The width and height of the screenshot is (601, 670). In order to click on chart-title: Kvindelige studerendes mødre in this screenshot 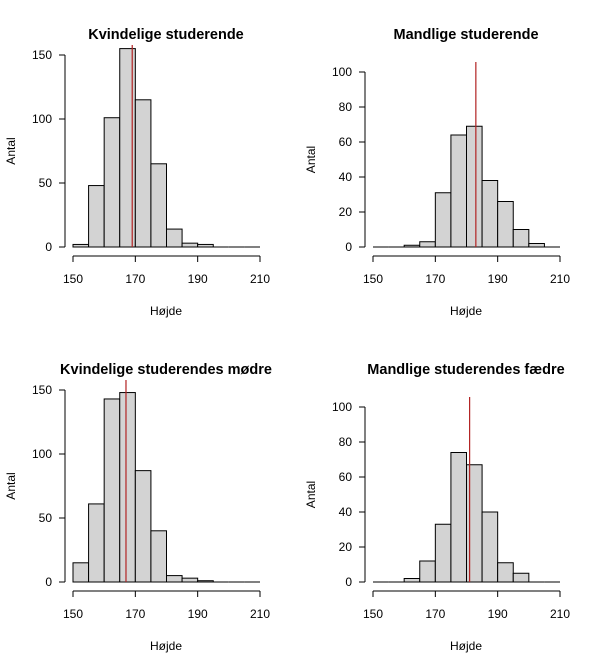, I will do `click(166, 370)`.